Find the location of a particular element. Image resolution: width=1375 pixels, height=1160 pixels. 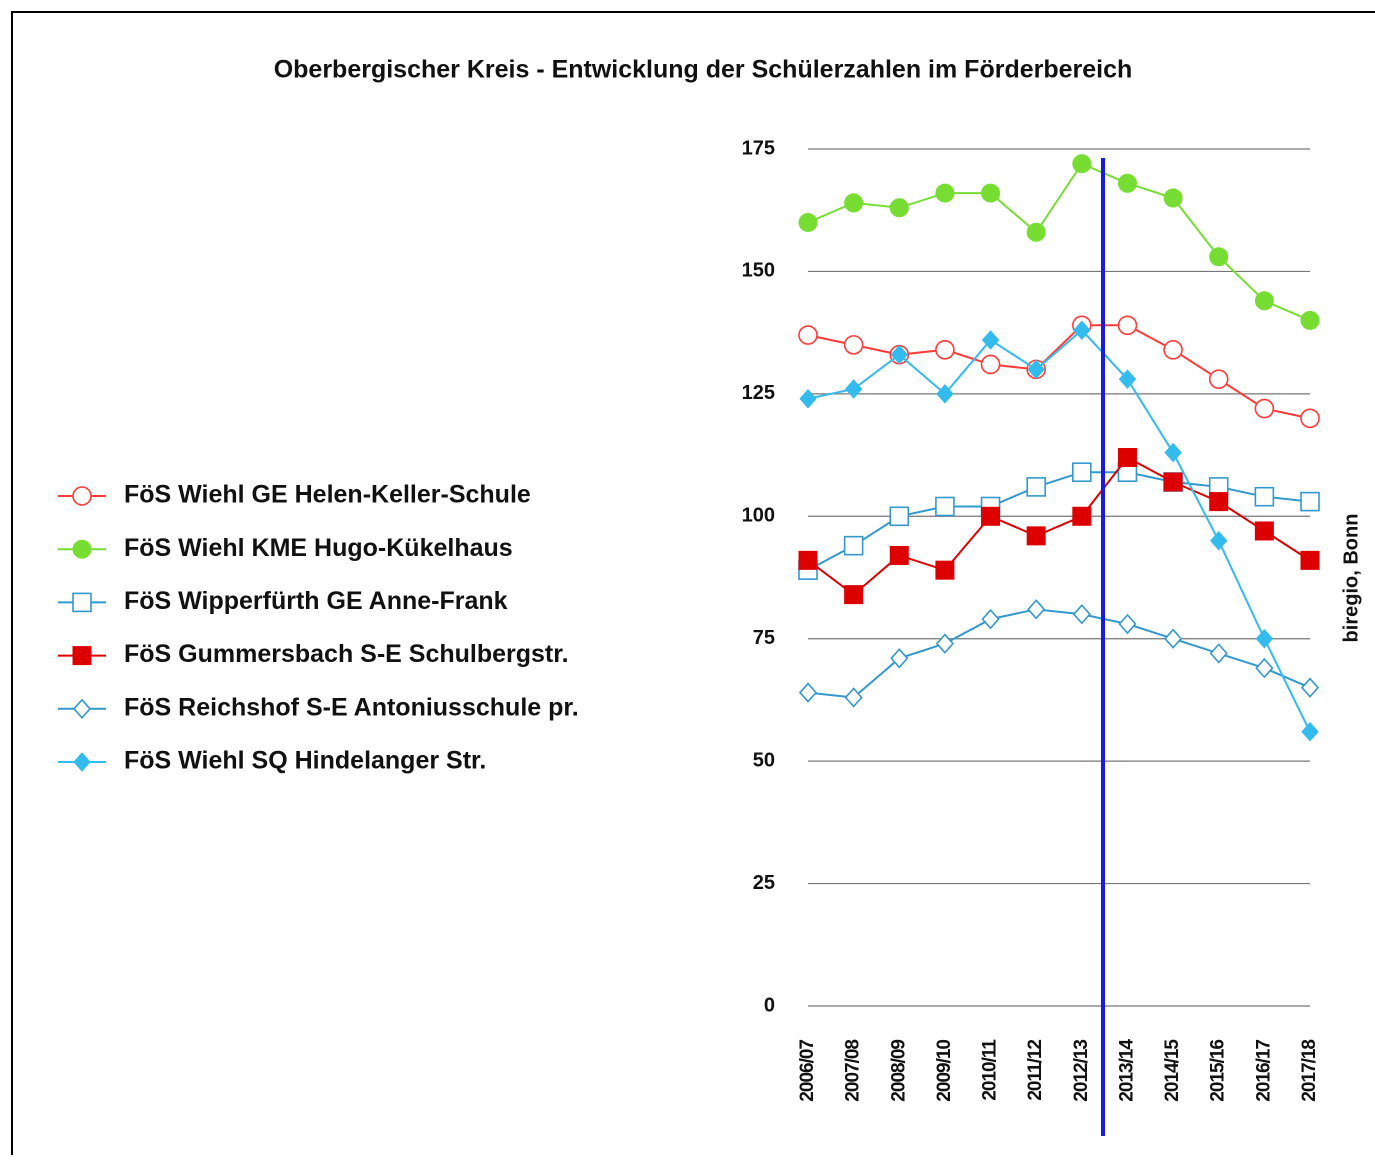

x-tick-label: 2007/08 is located at coordinates (853, 1071).